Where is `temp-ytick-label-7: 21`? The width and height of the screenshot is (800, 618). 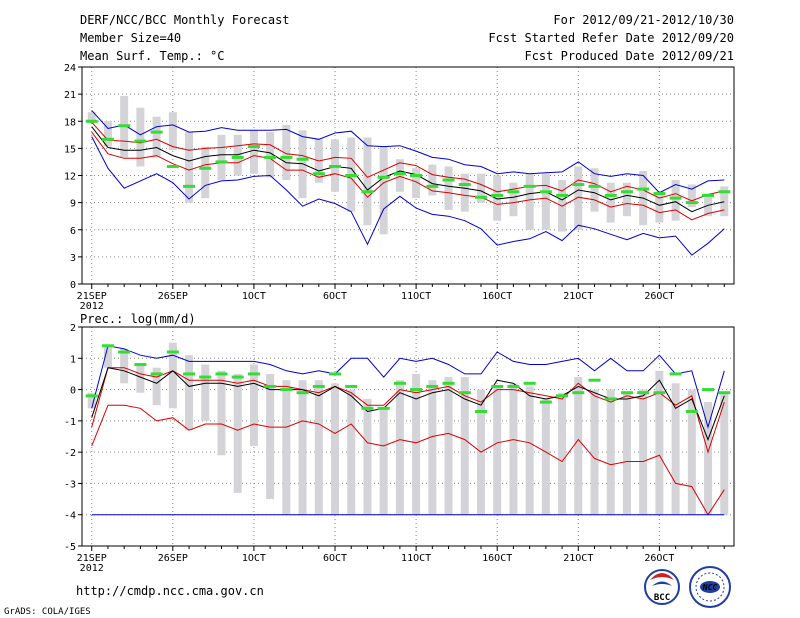
temp-ytick-label-7: 21 is located at coordinates (70, 95).